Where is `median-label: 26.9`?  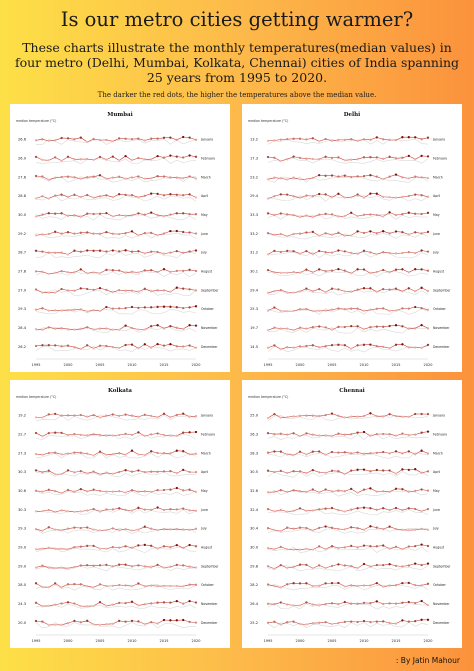
median-label: 26.9 is located at coordinates (22, 158).